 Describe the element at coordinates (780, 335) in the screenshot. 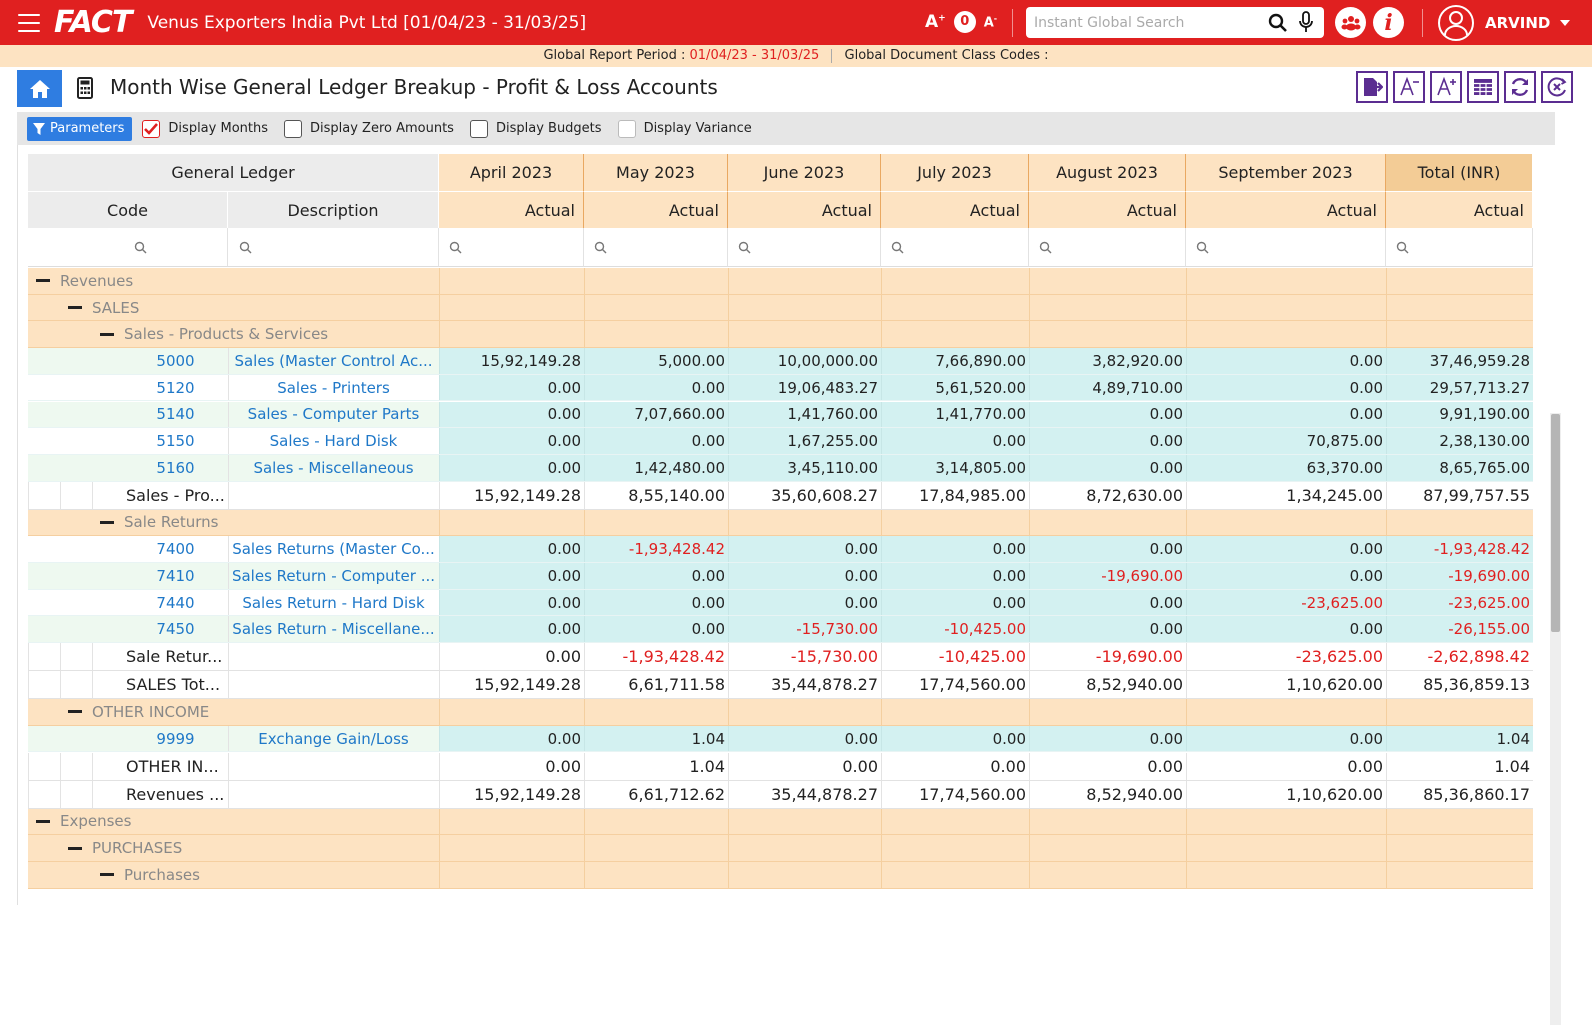

I see `group-row: Sales - Products & Services` at that location.